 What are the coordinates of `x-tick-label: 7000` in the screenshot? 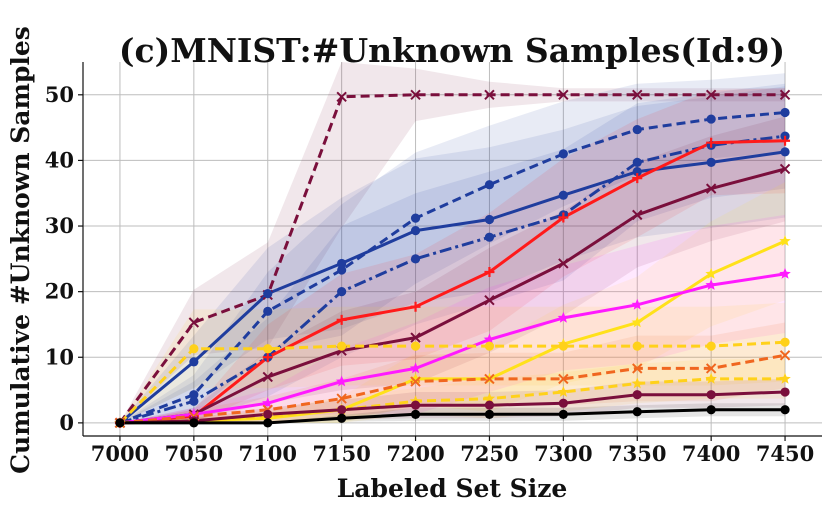 It's located at (120, 453).